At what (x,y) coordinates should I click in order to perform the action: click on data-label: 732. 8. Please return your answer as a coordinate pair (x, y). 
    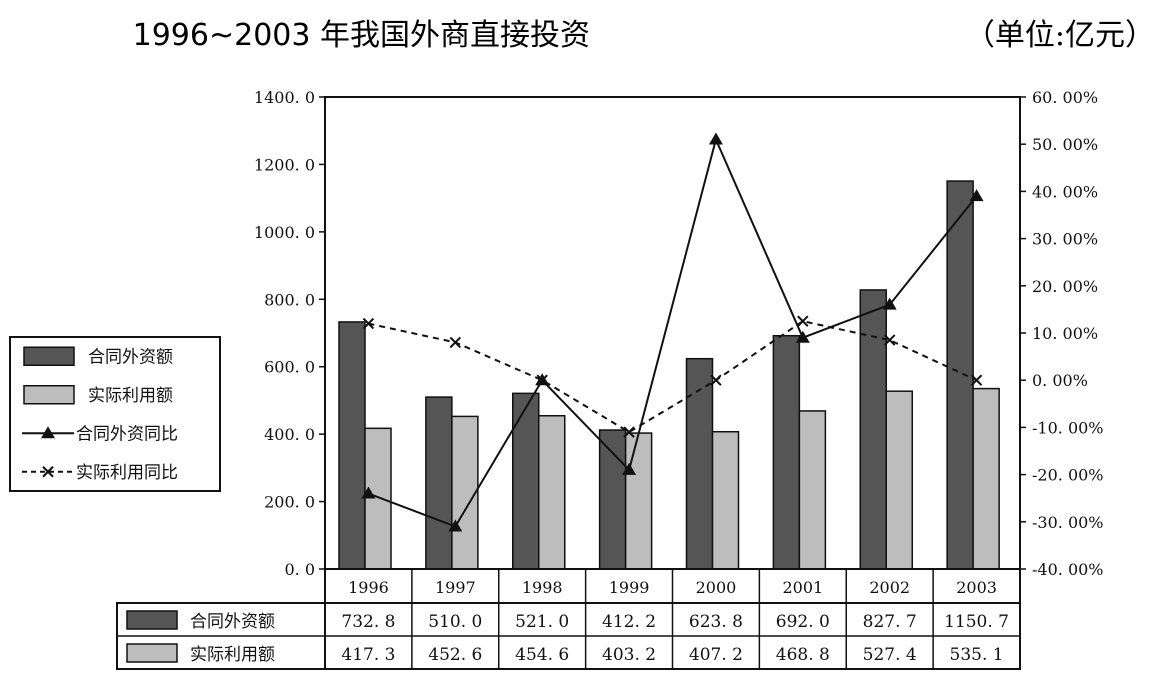
    Looking at the image, I should click on (368, 622).